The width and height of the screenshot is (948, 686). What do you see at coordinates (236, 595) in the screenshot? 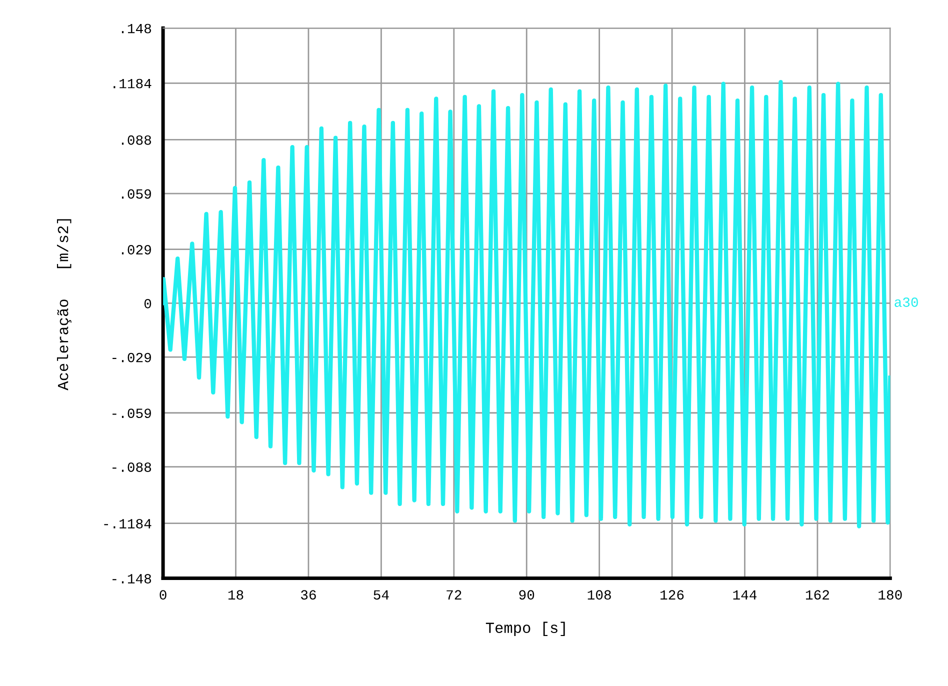
I see `x-tick-label: 18` at bounding box center [236, 595].